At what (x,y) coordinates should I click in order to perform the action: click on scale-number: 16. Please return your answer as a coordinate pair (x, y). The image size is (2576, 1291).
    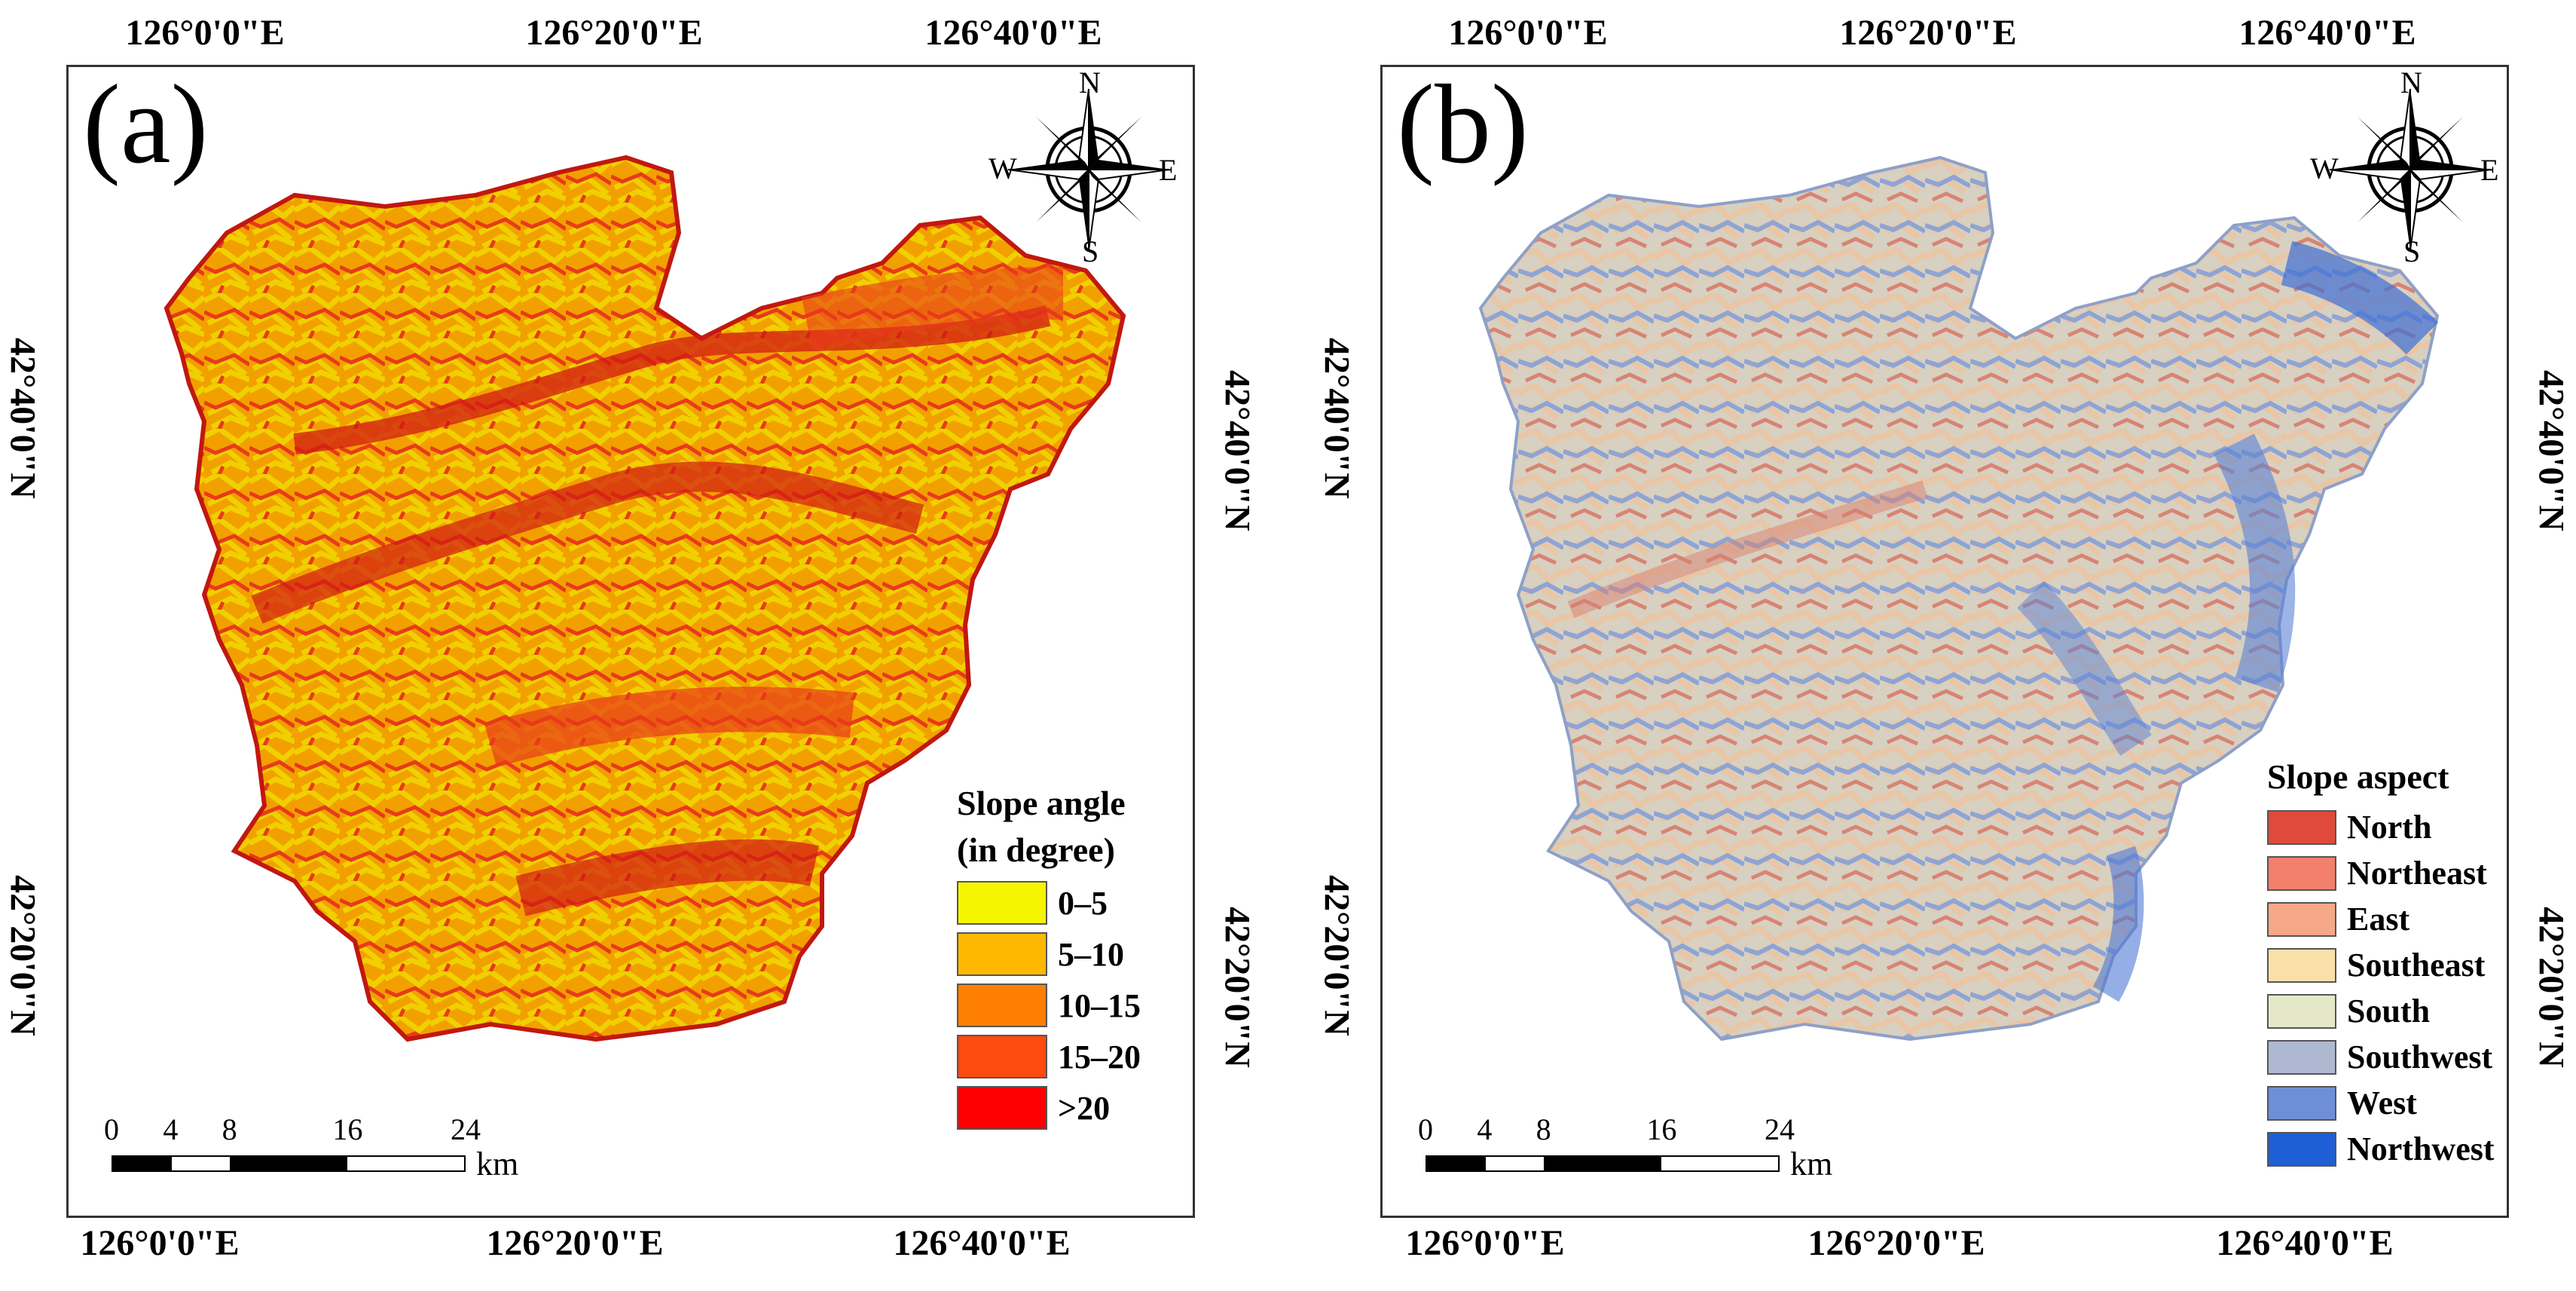
    Looking at the image, I should click on (347, 1129).